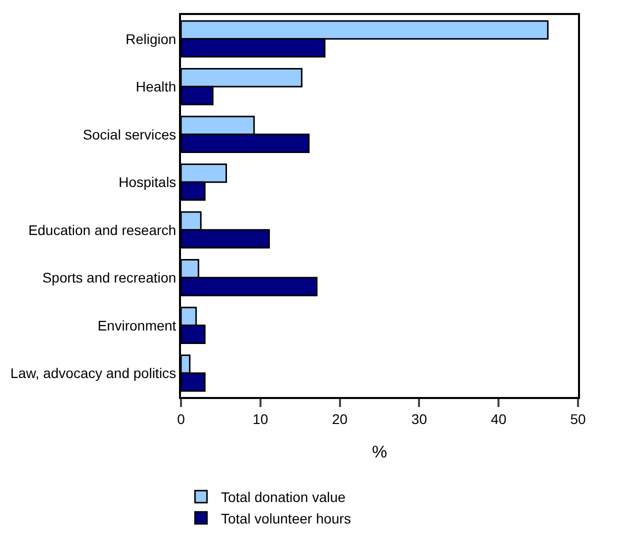 The height and width of the screenshot is (544, 618). Describe the element at coordinates (156, 86) in the screenshot. I see `y-tick-label: Health` at that location.